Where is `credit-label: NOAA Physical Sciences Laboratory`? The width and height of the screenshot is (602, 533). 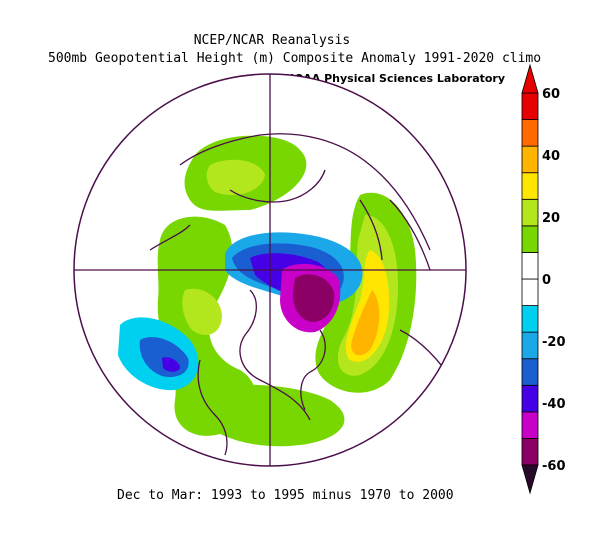 credit-label: NOAA Physical Sciences Laboratory is located at coordinates (395, 78).